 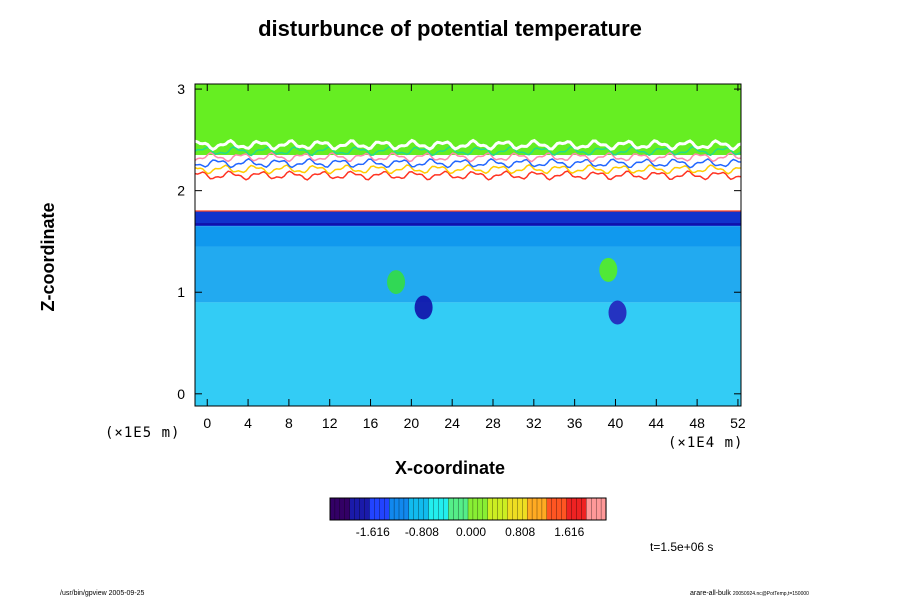 I want to click on x-tick-label: 52, so click(x=738, y=423).